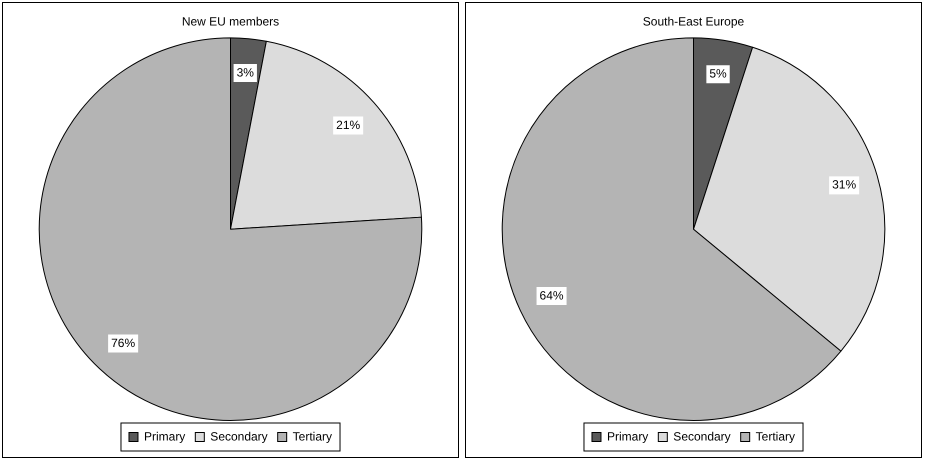  What do you see at coordinates (123, 343) in the screenshot?
I see `data-label: 76%` at bounding box center [123, 343].